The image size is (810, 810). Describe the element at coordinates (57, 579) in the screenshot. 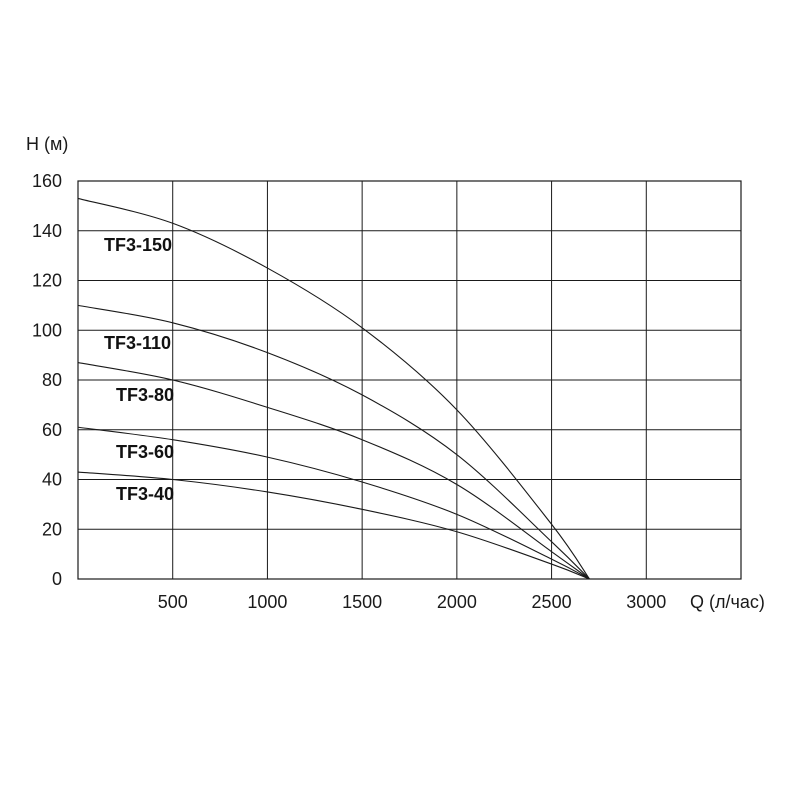

I see `y-tick-label: 0` at that location.